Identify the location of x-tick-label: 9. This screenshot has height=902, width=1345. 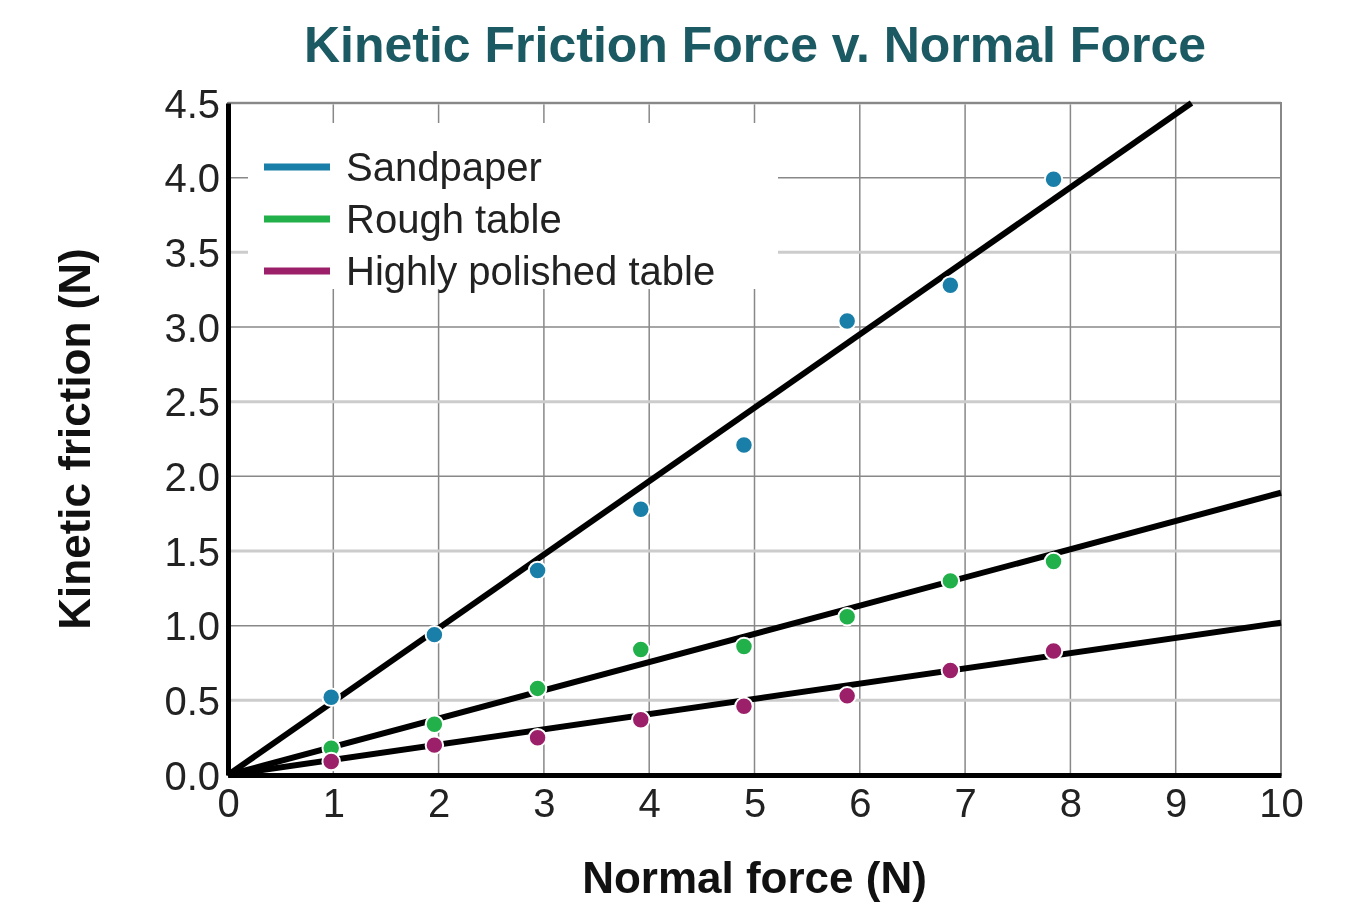
(1176, 803).